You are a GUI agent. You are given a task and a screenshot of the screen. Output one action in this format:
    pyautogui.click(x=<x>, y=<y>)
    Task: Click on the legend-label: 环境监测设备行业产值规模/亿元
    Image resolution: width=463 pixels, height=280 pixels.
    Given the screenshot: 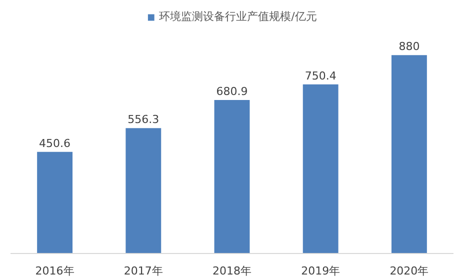 What is the action you would take?
    pyautogui.click(x=238, y=16)
    